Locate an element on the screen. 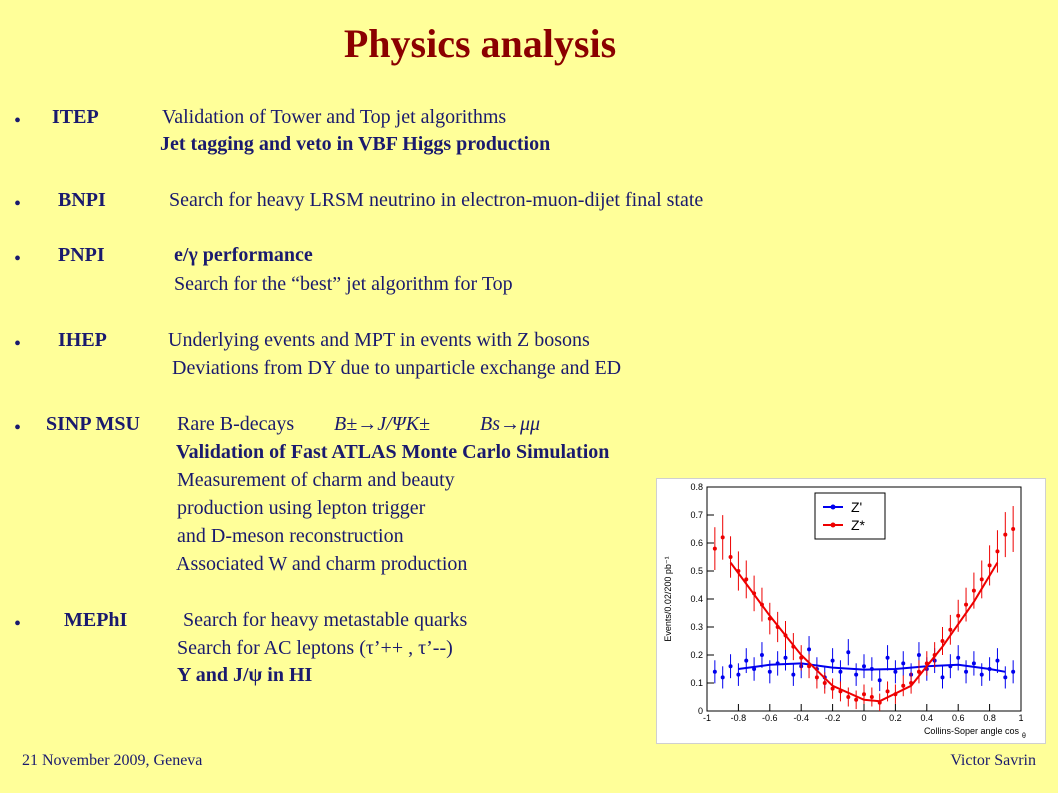 This screenshot has width=1058, height=793. sinp-decay-1: B±→J/ΨK± is located at coordinates (382, 424).